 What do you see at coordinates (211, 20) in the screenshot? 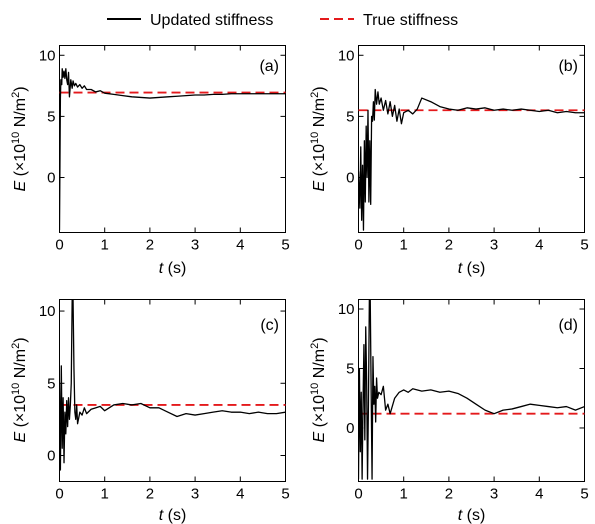
I see `legend-label-updated: Updated stiffness` at bounding box center [211, 20].